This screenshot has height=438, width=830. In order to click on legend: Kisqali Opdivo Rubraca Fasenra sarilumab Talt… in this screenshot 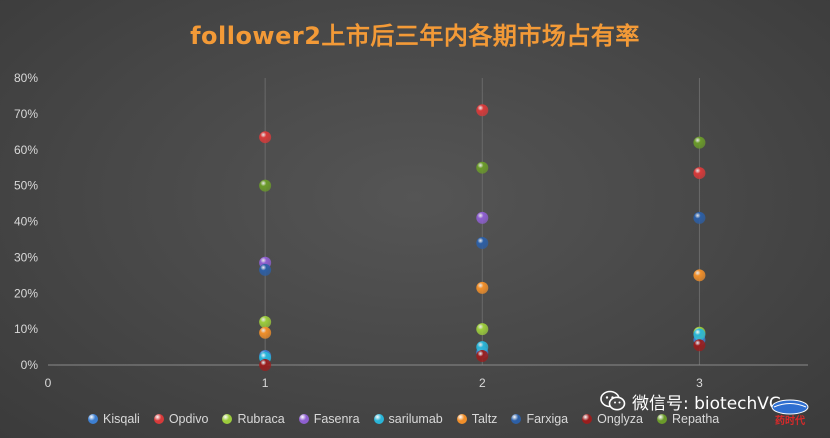, I will do `click(403, 419)`.